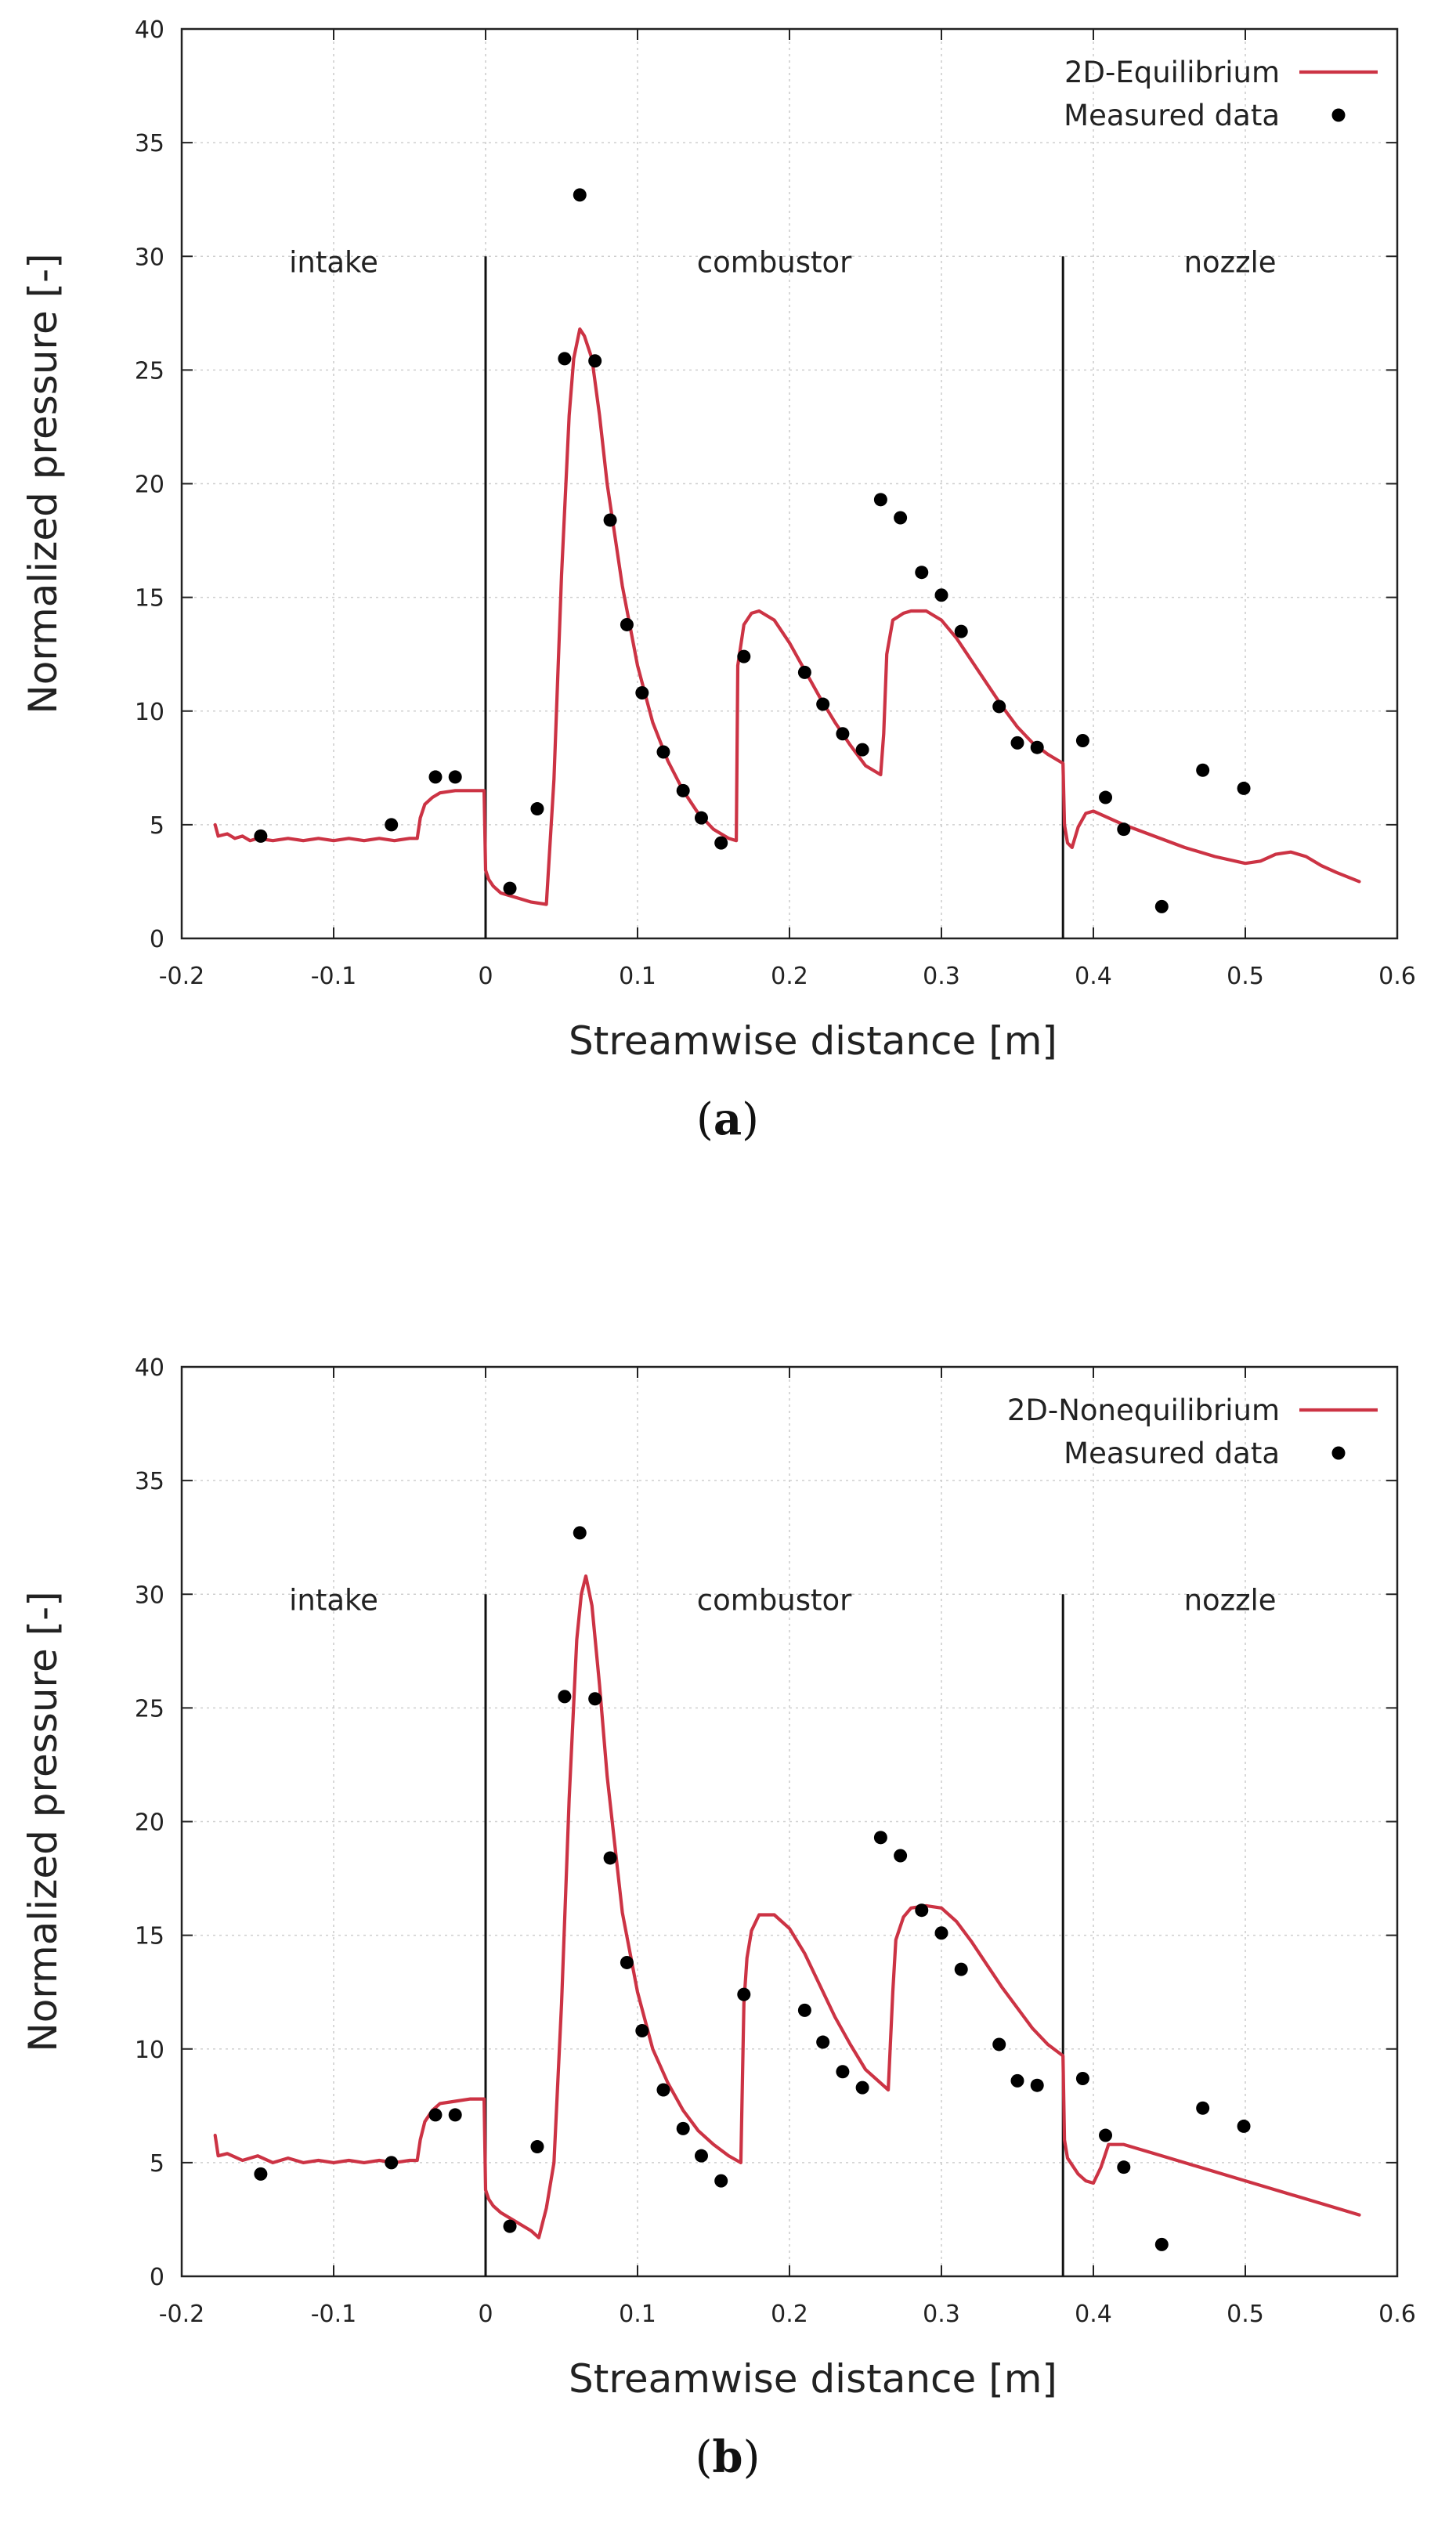  Describe the element at coordinates (752, 2457) in the screenshot. I see `caption-close-paren: )` at that location.